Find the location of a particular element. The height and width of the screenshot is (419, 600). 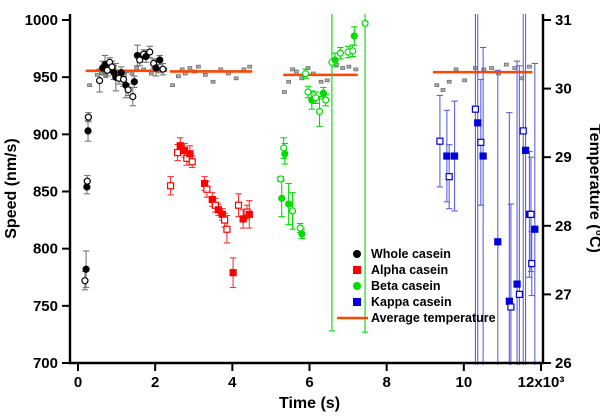

series-whole-casein is located at coordinates (124, 167).